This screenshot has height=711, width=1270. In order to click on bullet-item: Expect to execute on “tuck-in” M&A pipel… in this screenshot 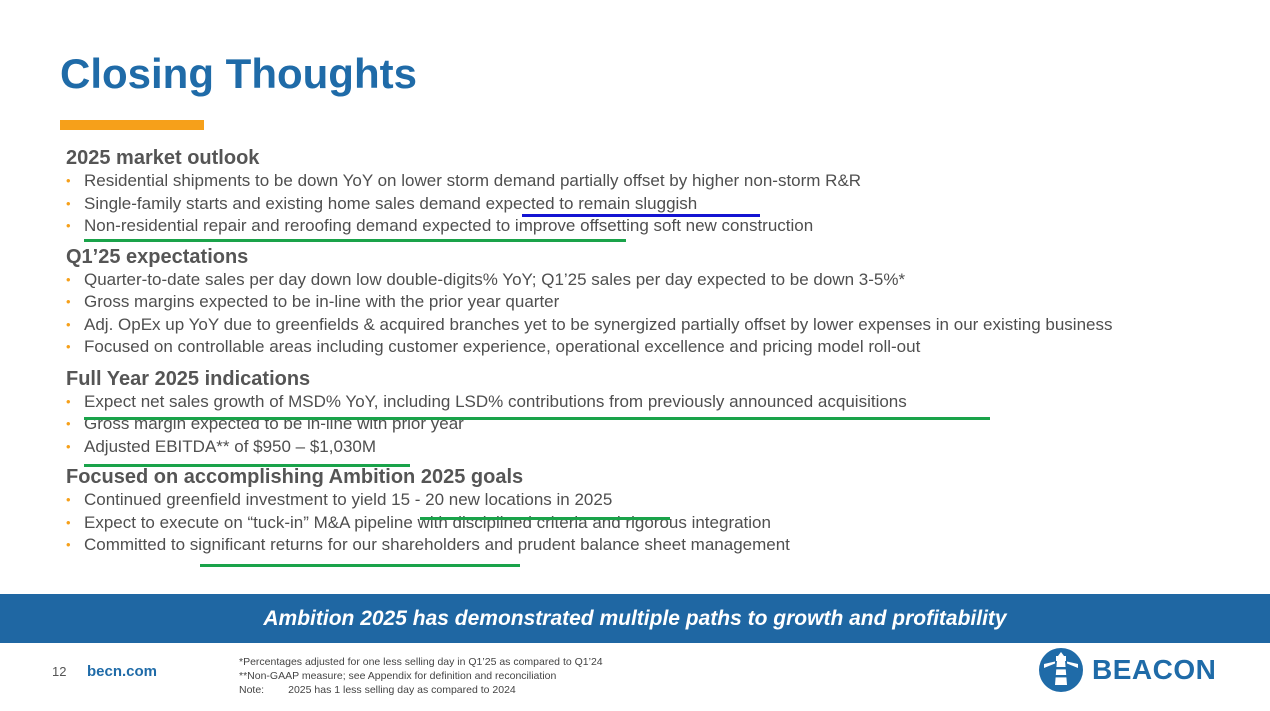, I will do `click(661, 523)`.